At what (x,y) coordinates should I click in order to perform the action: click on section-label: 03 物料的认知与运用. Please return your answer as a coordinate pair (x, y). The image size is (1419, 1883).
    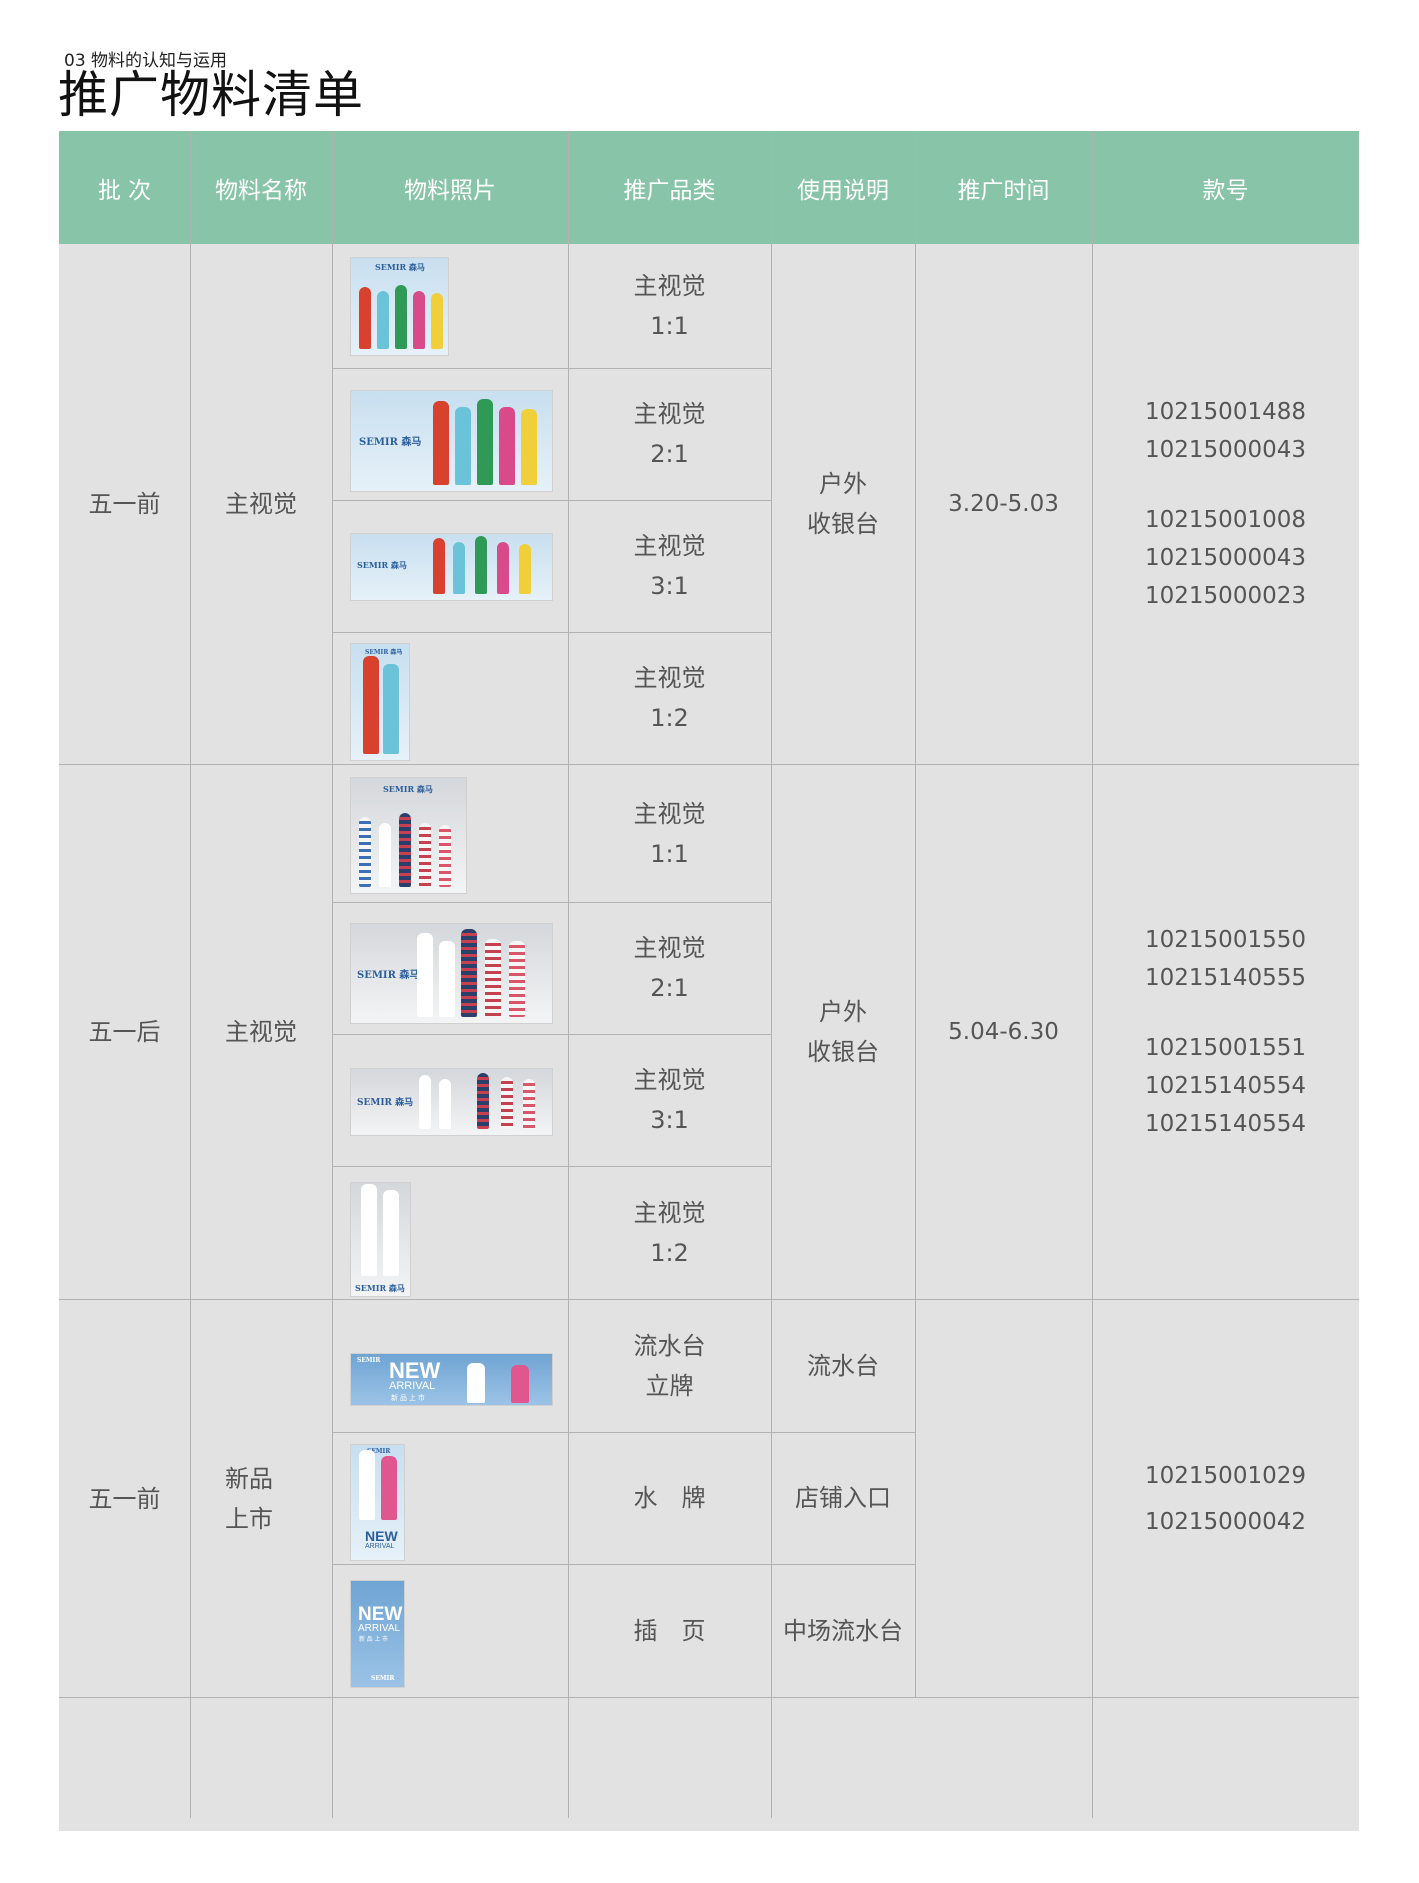
    Looking at the image, I should click on (146, 61).